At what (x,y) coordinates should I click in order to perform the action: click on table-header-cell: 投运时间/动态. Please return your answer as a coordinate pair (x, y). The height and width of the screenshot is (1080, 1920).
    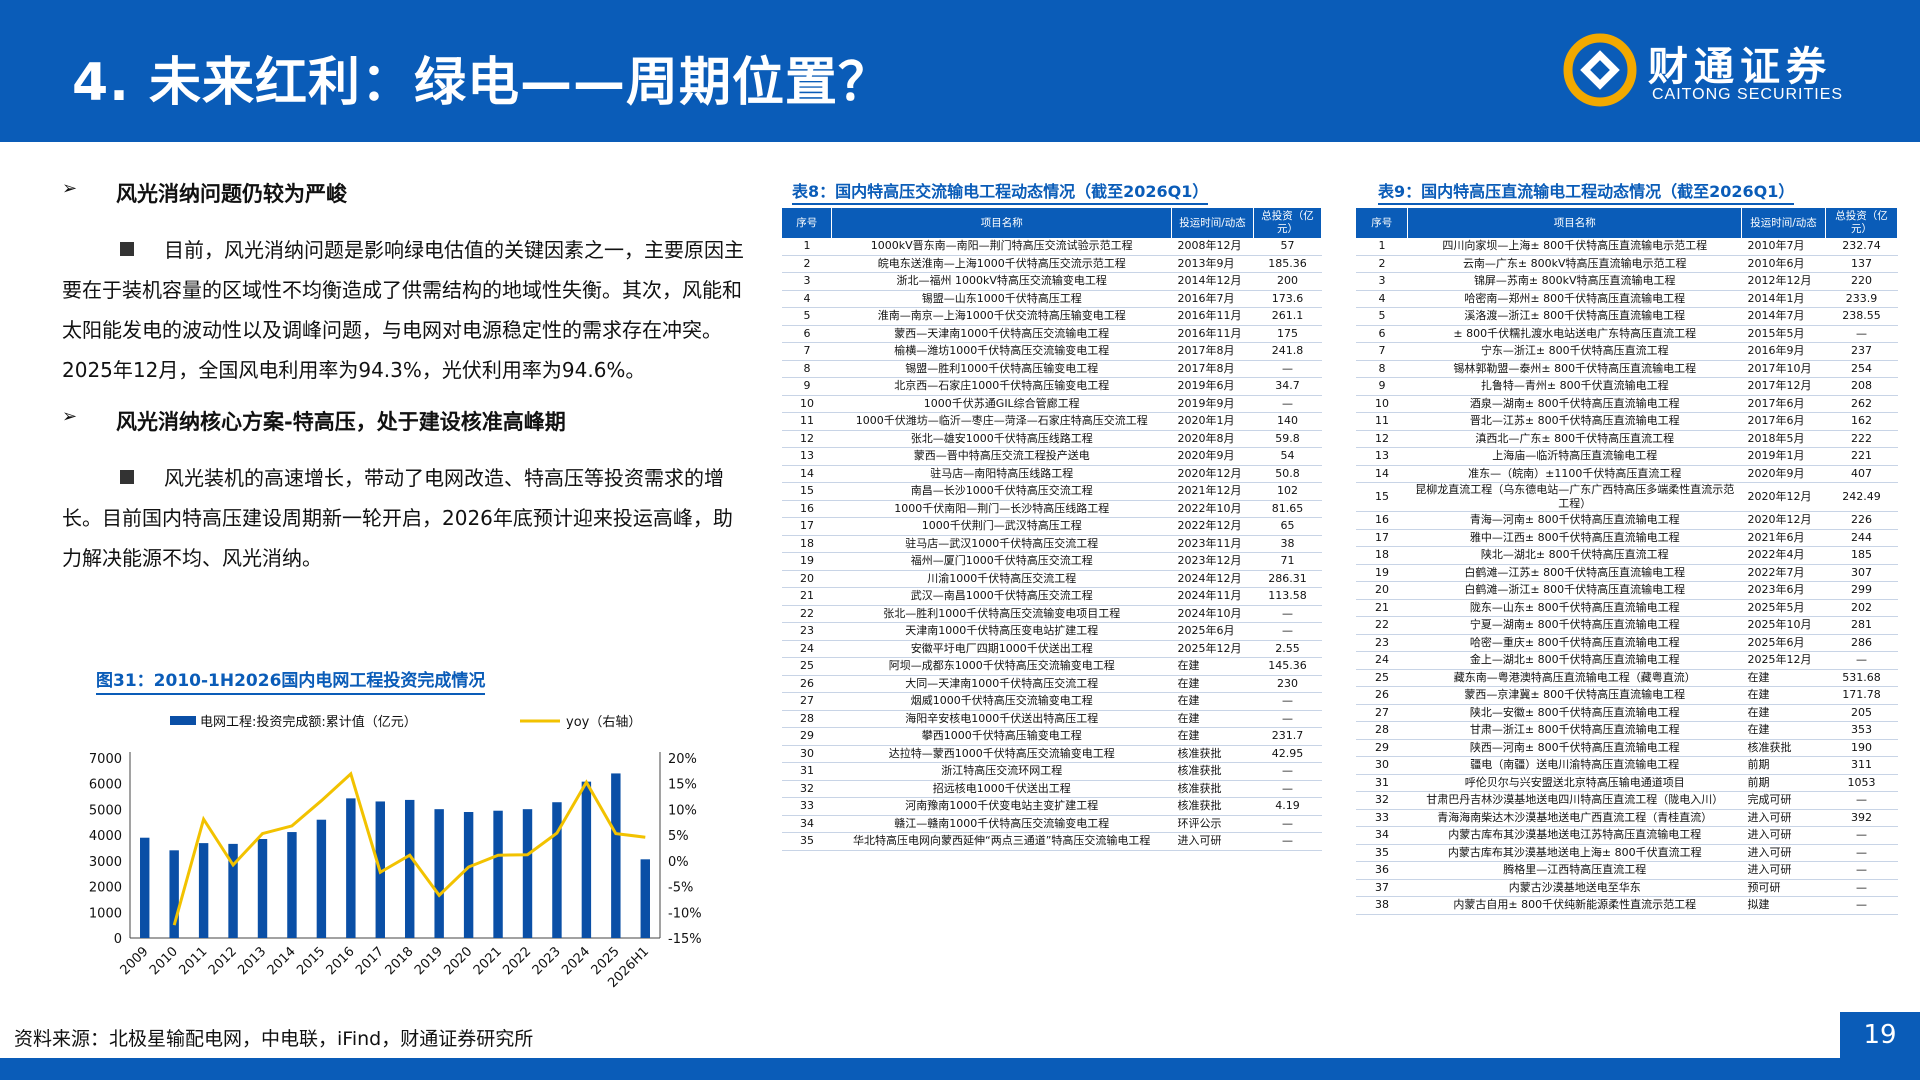
    Looking at the image, I should click on (1784, 223).